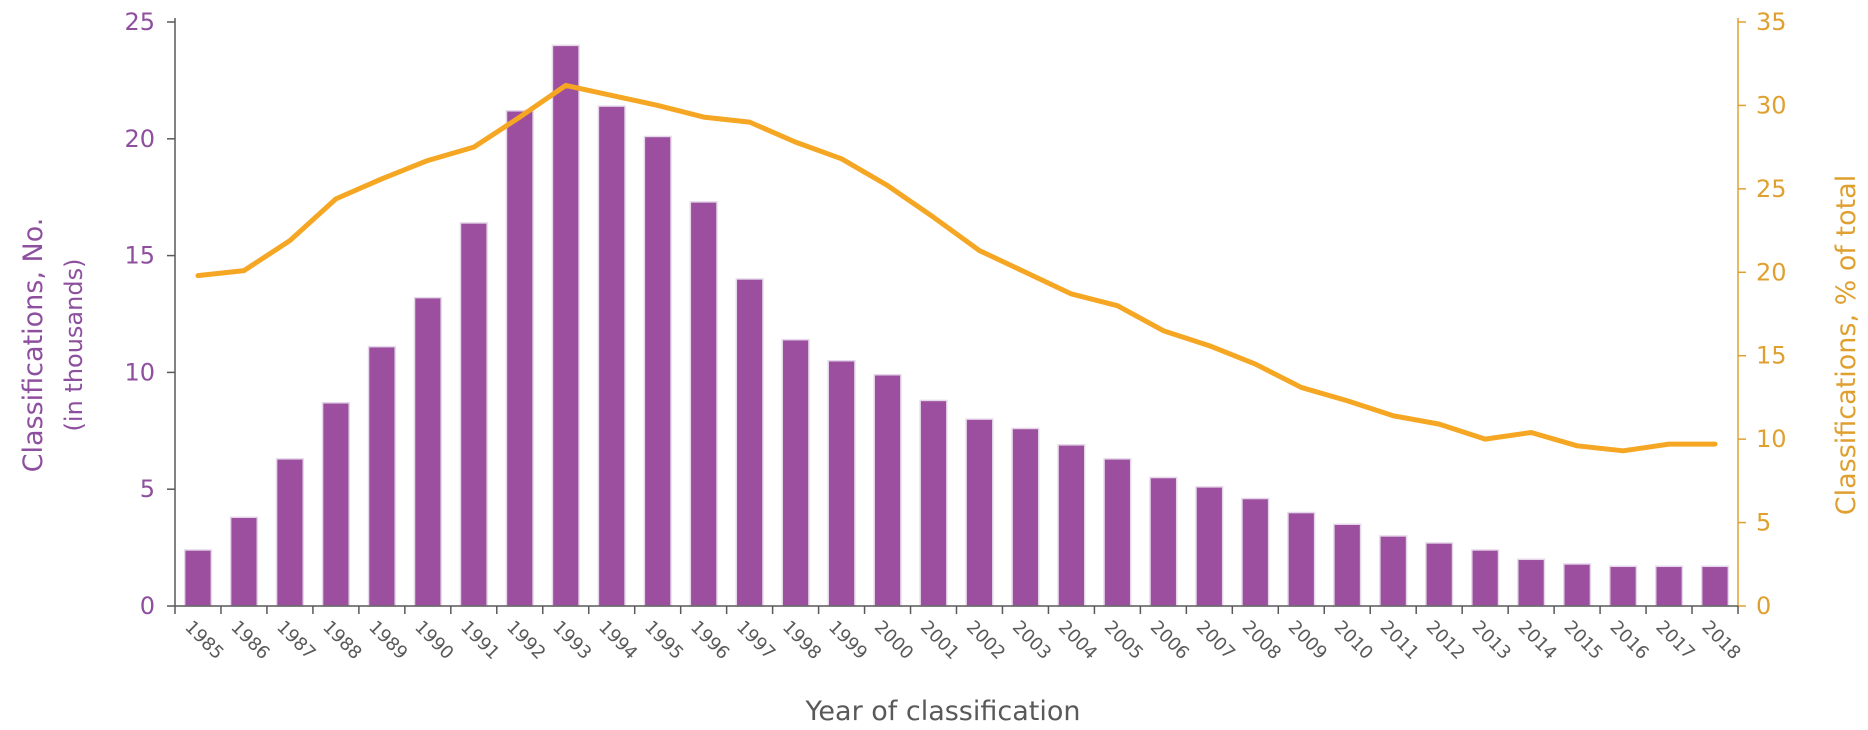 The height and width of the screenshot is (730, 1868). I want to click on y-right-tick-label: 5, so click(1763, 523).